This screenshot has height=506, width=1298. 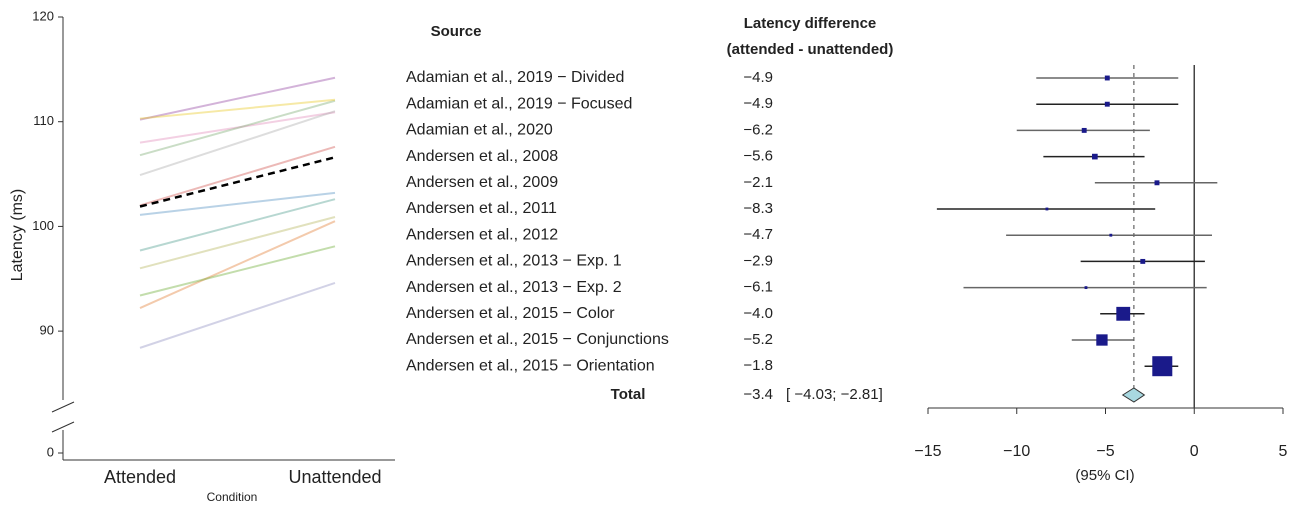 I want to click on study-name: Andersen et al., 2012, so click(x=482, y=234).